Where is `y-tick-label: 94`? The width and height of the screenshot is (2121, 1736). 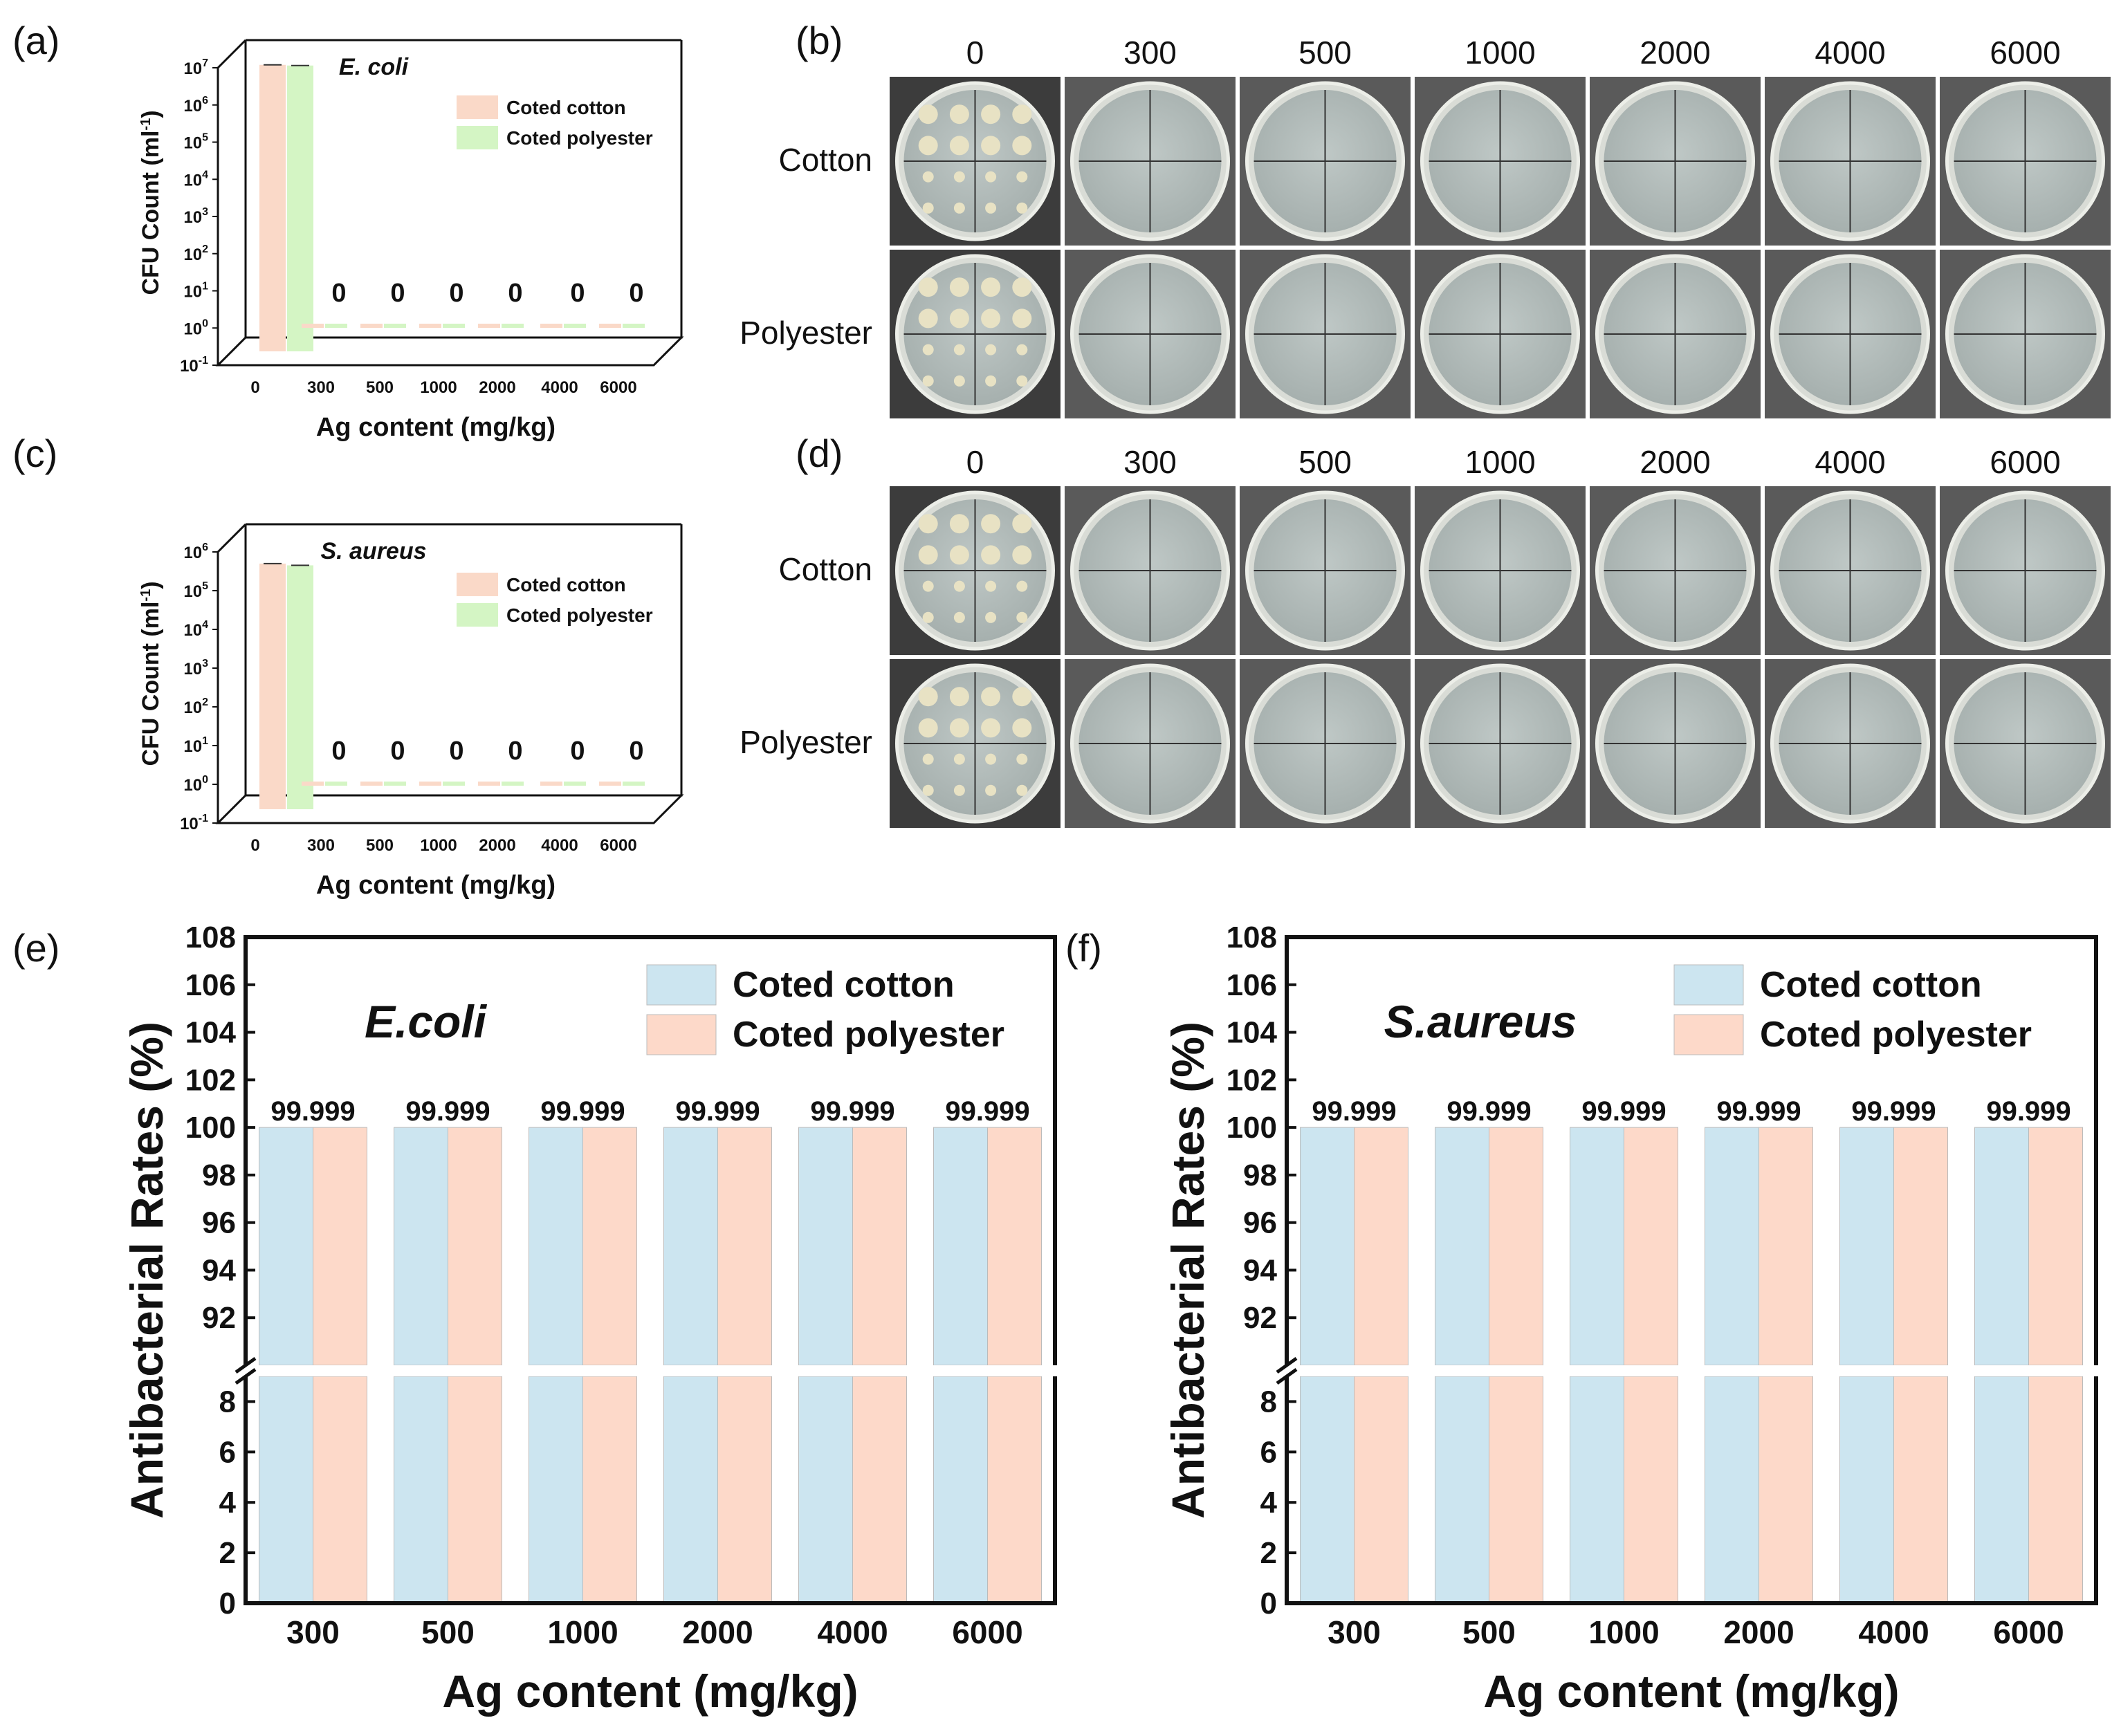
y-tick-label: 94 is located at coordinates (219, 1270).